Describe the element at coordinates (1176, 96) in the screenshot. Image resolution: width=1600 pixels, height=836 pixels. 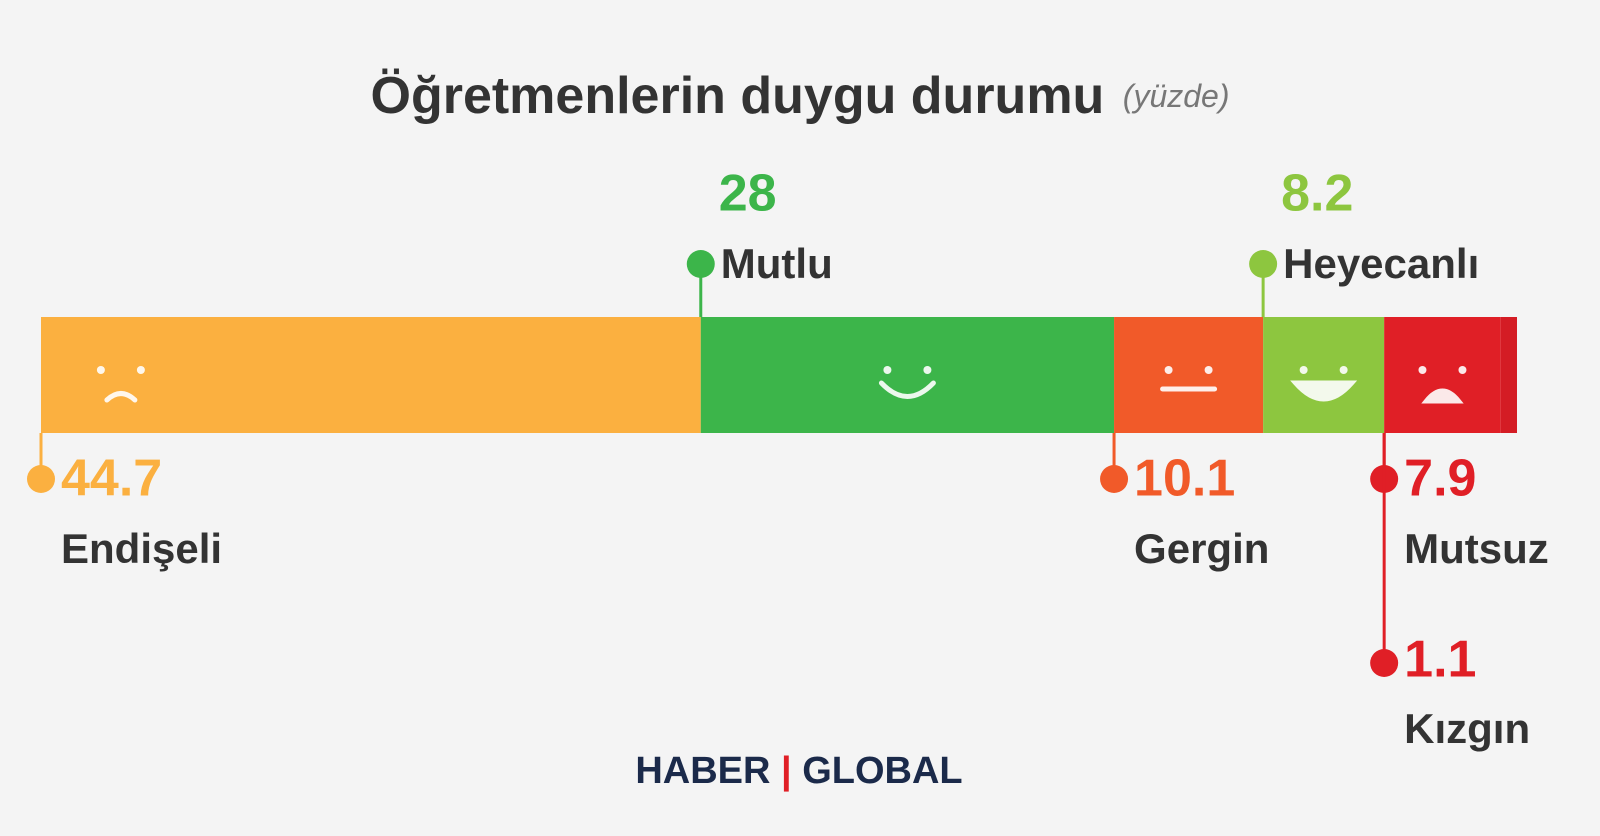
I see `chart-subtitle: (yüzde)` at that location.